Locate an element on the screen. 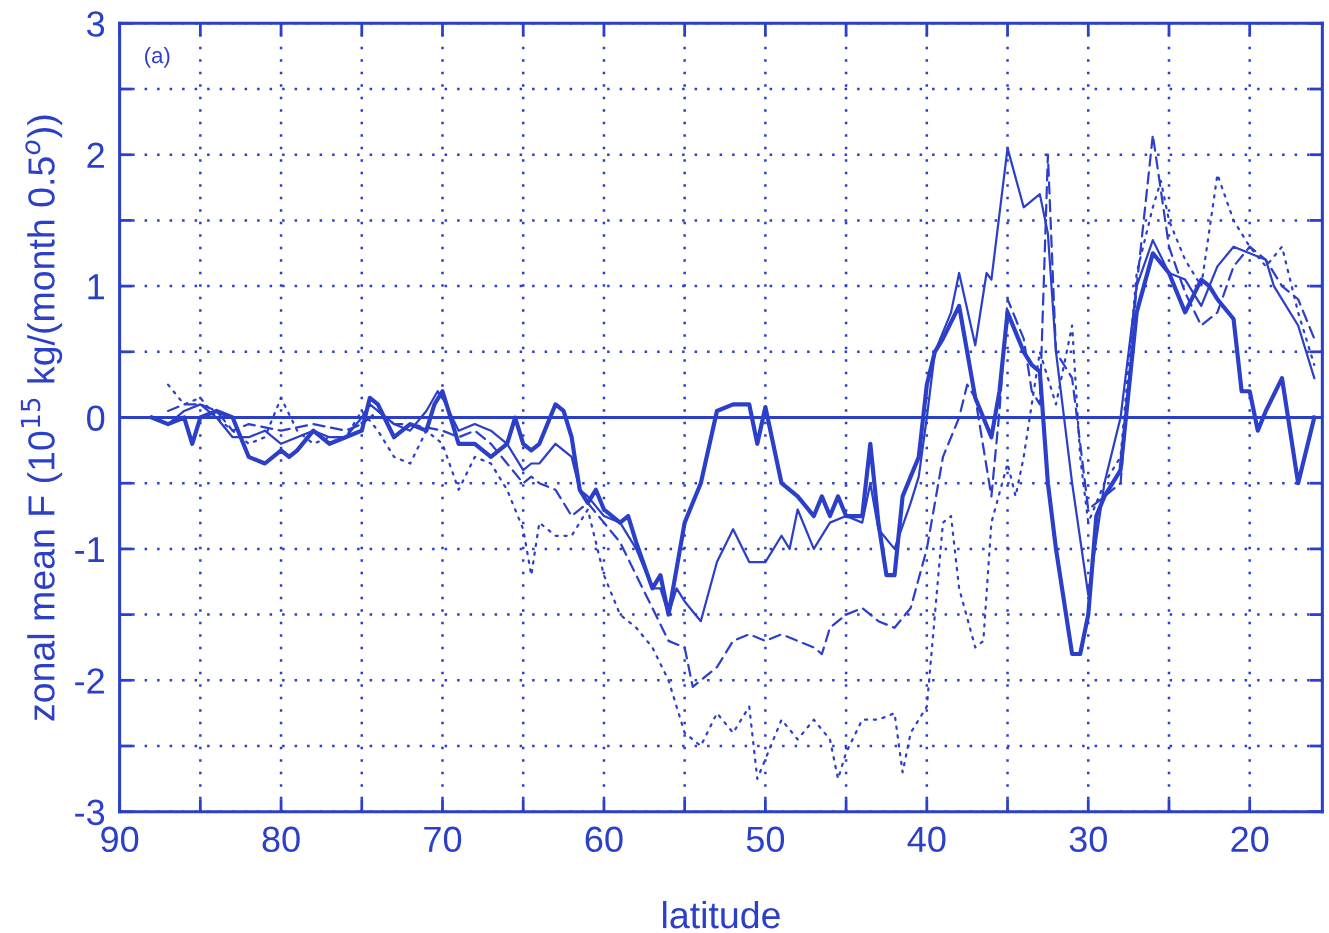 Image resolution: width=1329 pixels, height=933 pixels. y-tick-label: 2 is located at coordinates (95, 155).